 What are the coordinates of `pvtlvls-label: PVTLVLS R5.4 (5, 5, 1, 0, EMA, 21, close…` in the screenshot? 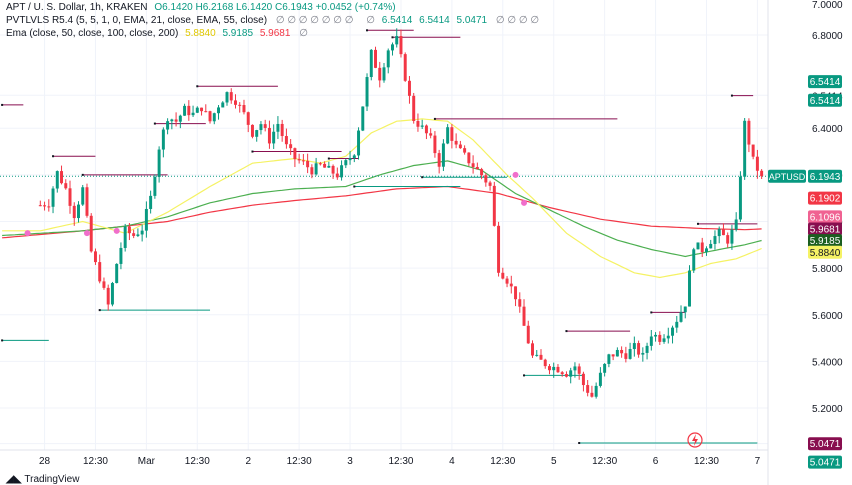 It's located at (137, 20).